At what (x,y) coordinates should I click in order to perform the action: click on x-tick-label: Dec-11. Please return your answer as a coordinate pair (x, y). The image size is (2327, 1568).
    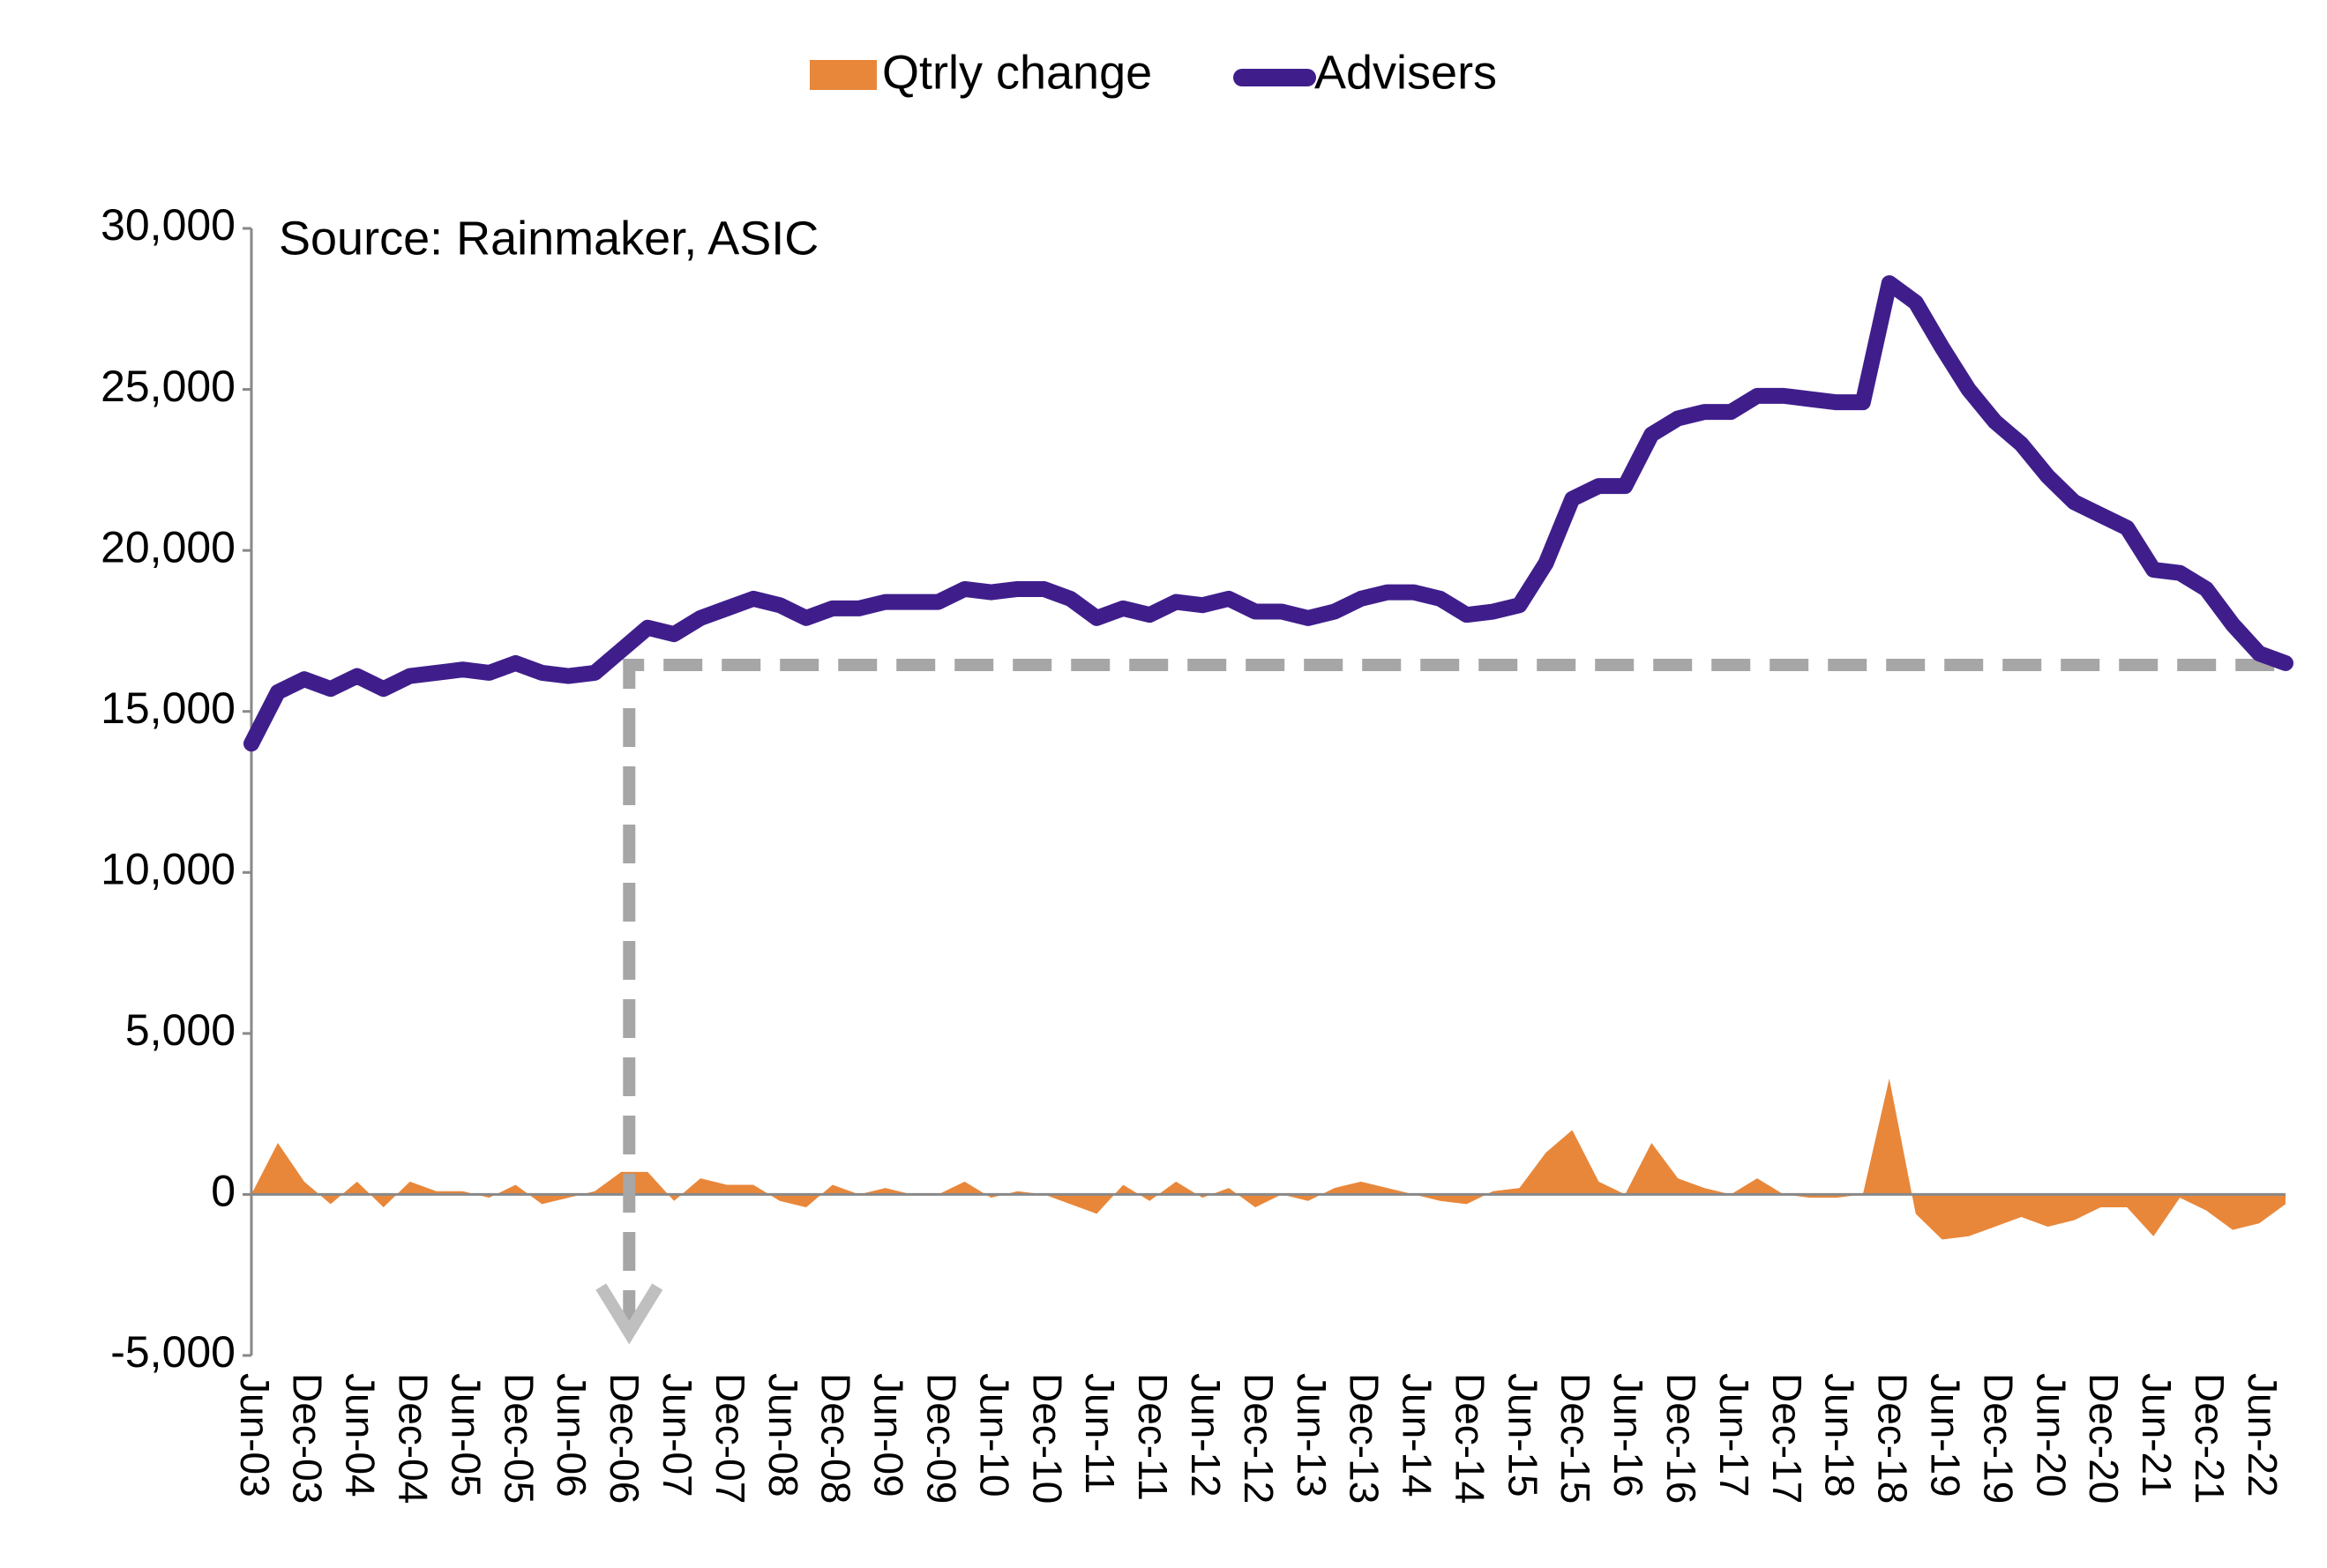
    Looking at the image, I should click on (1153, 1437).